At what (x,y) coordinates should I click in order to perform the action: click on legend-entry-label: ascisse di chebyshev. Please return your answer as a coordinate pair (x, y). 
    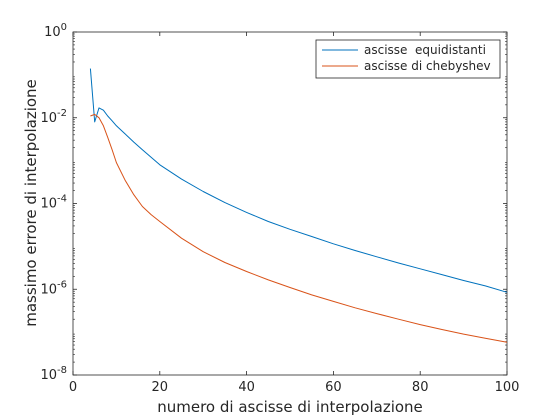
    Looking at the image, I should click on (427, 66).